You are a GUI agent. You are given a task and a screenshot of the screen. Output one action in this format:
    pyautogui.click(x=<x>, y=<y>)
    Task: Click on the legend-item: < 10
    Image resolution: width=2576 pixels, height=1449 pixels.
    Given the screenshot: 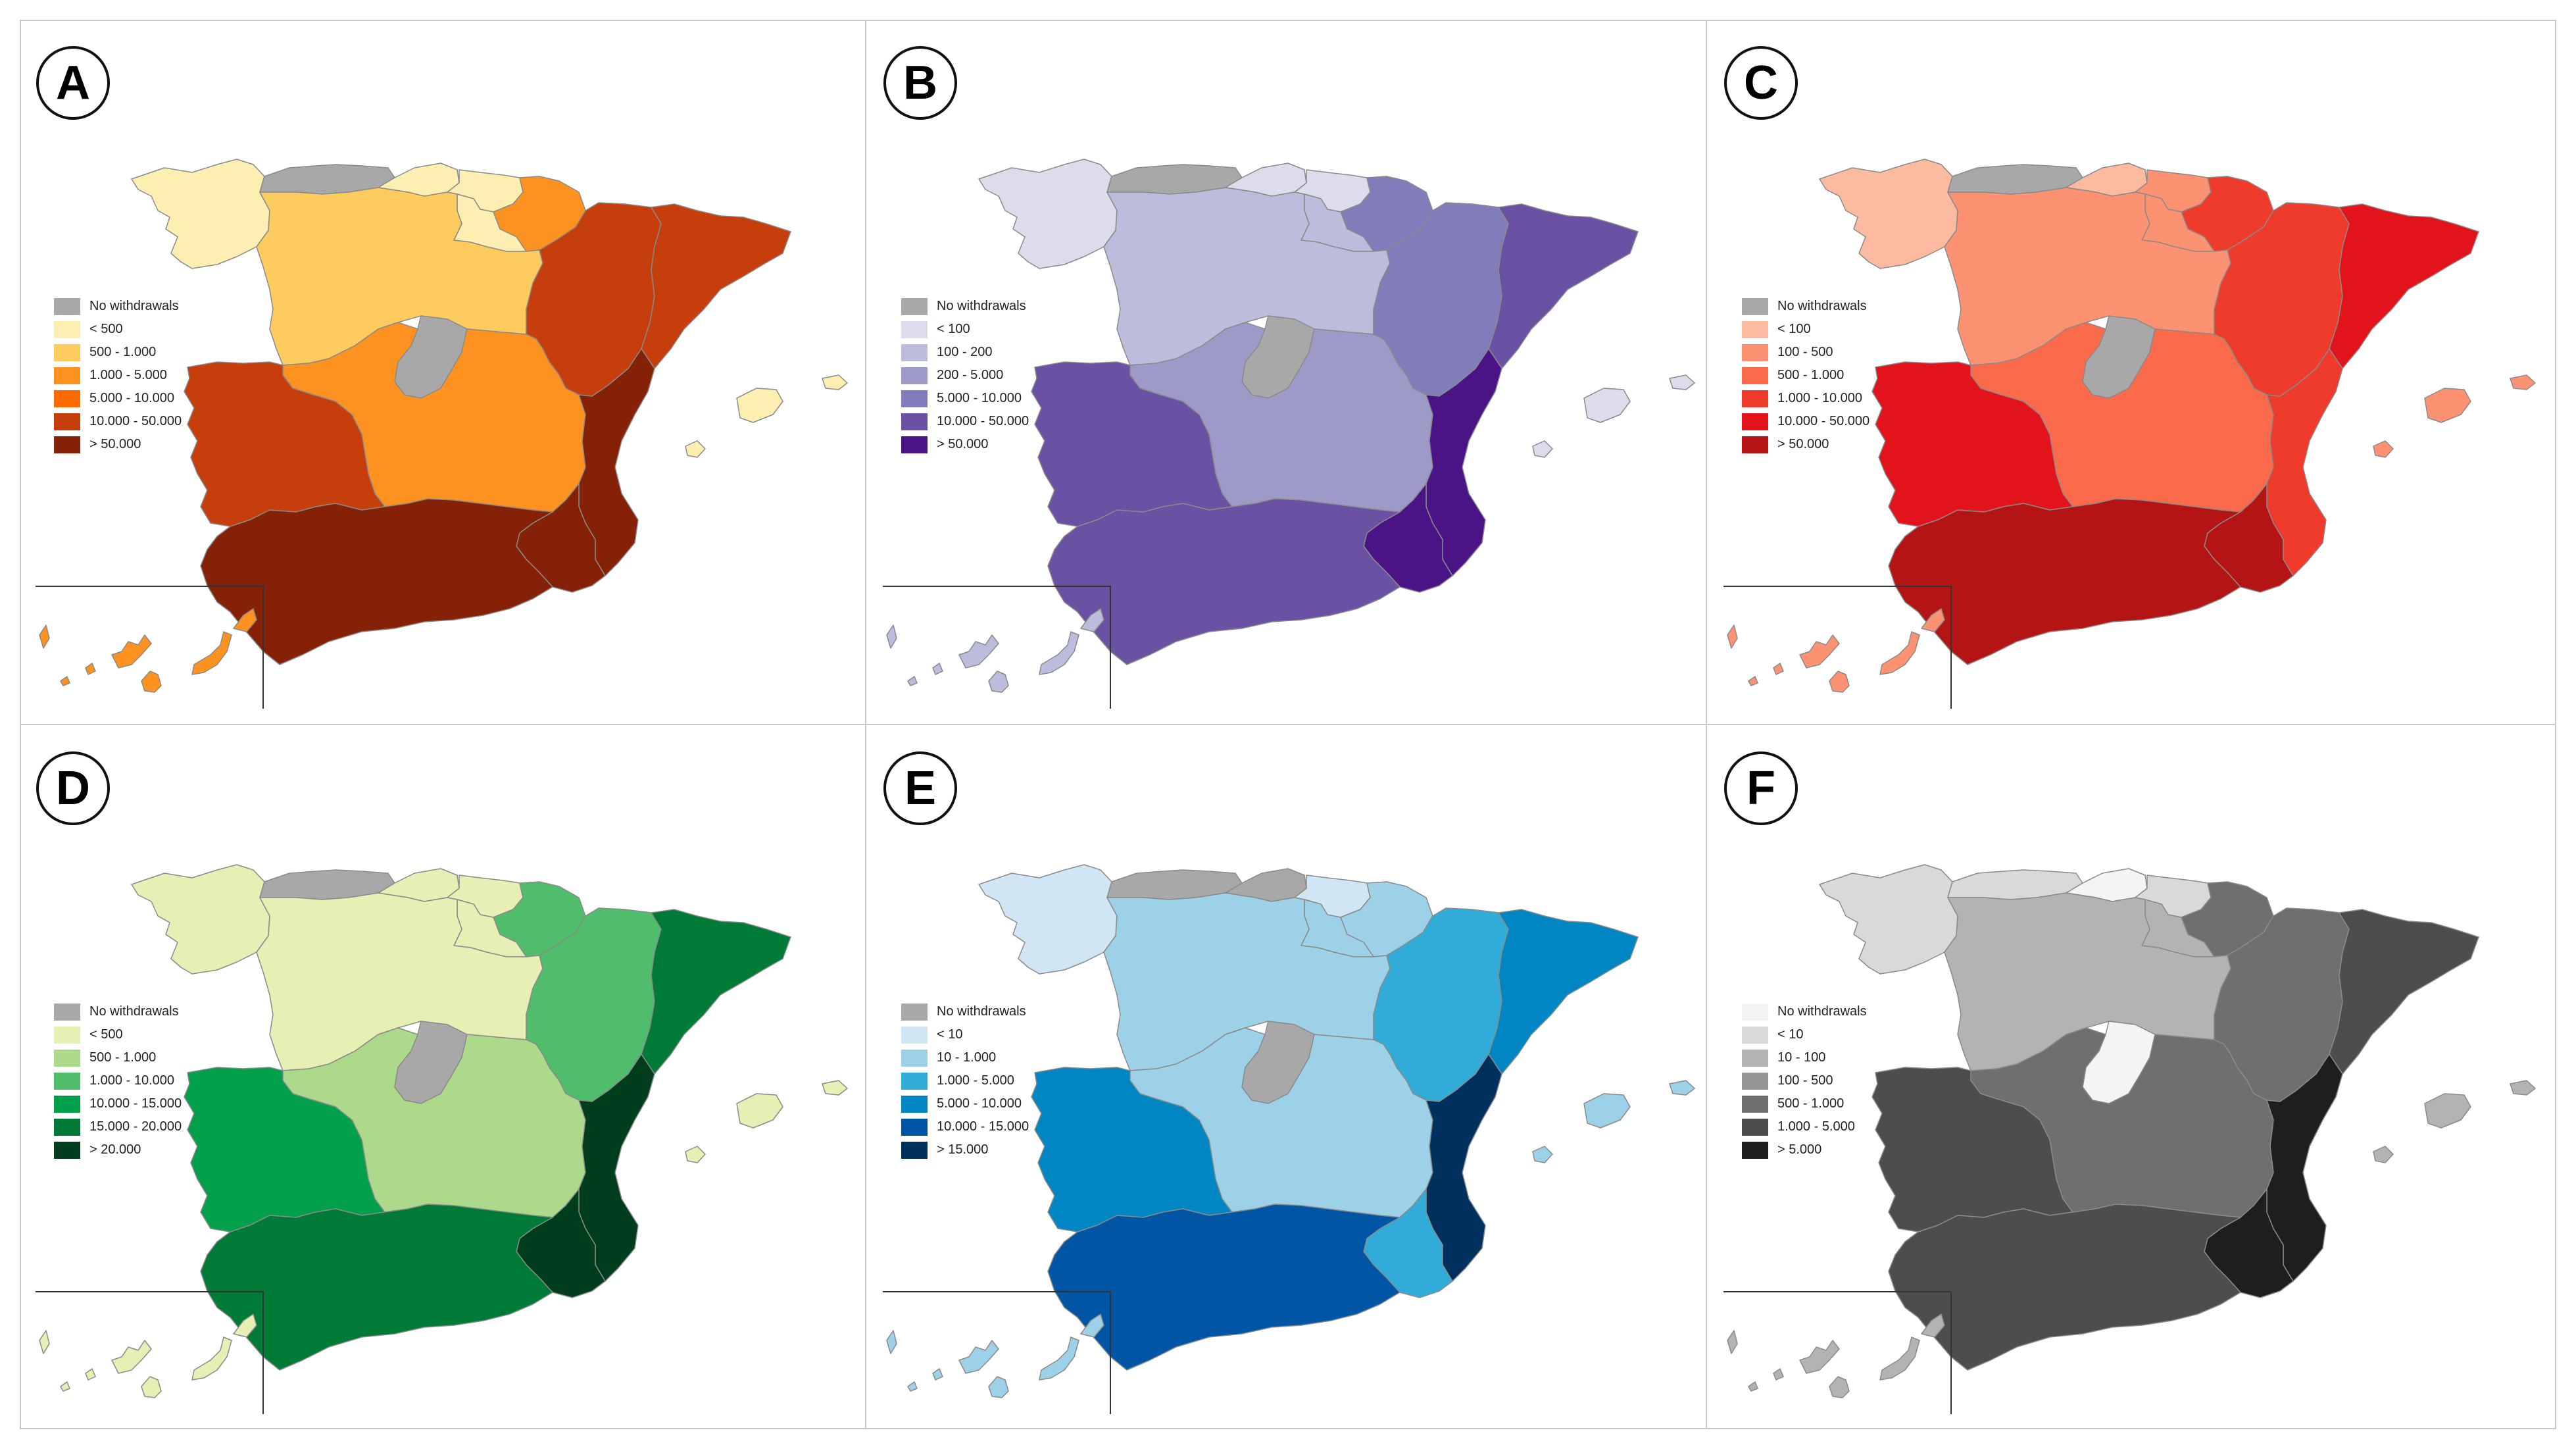 What is the action you would take?
    pyautogui.click(x=965, y=1034)
    